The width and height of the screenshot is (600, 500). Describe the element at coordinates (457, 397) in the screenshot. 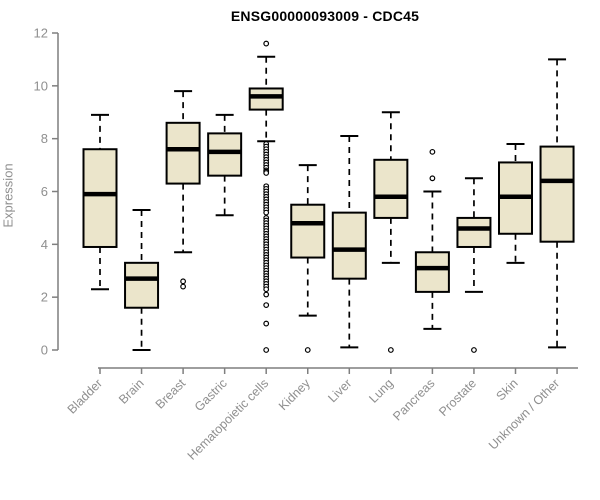

I see `x-tick-label-prostate: Prostate` at that location.